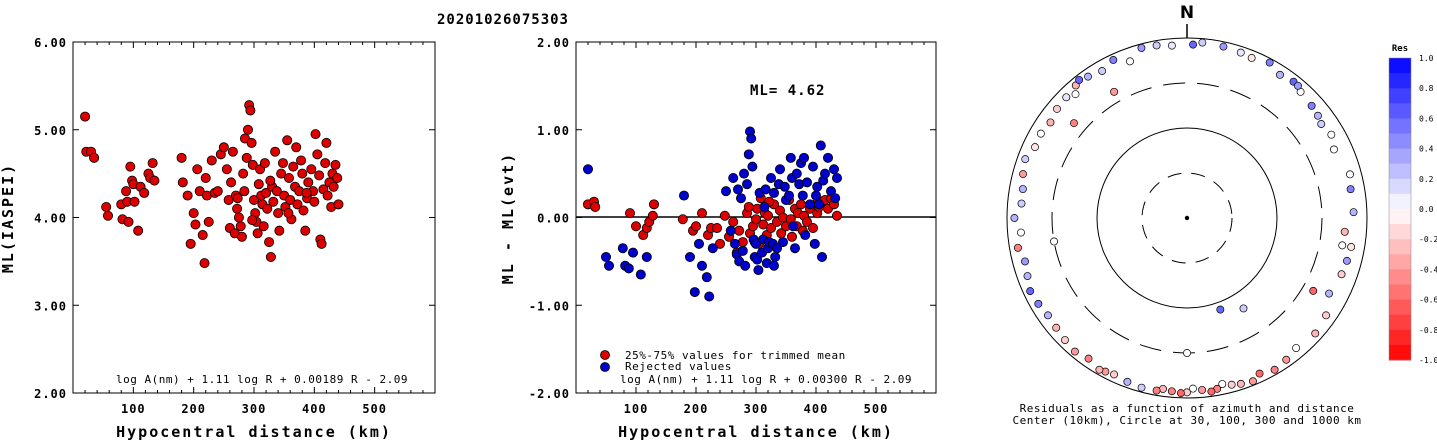  Describe the element at coordinates (374, 409) in the screenshot. I see `left-x-tick-label: 500` at that location.